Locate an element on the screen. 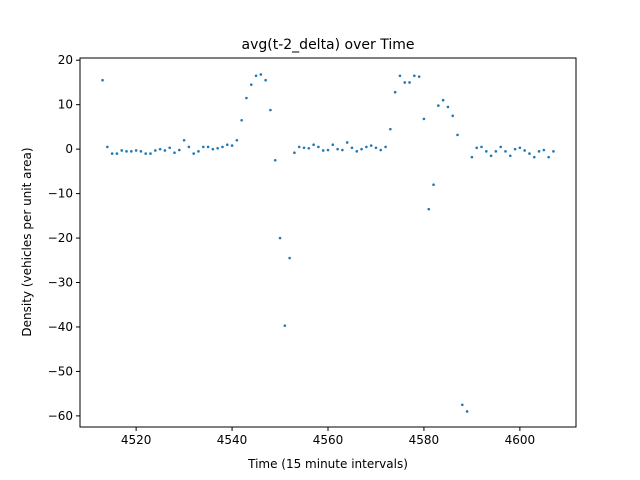  y-axis-label: Density (vehicles per unit area) is located at coordinates (27, 241).